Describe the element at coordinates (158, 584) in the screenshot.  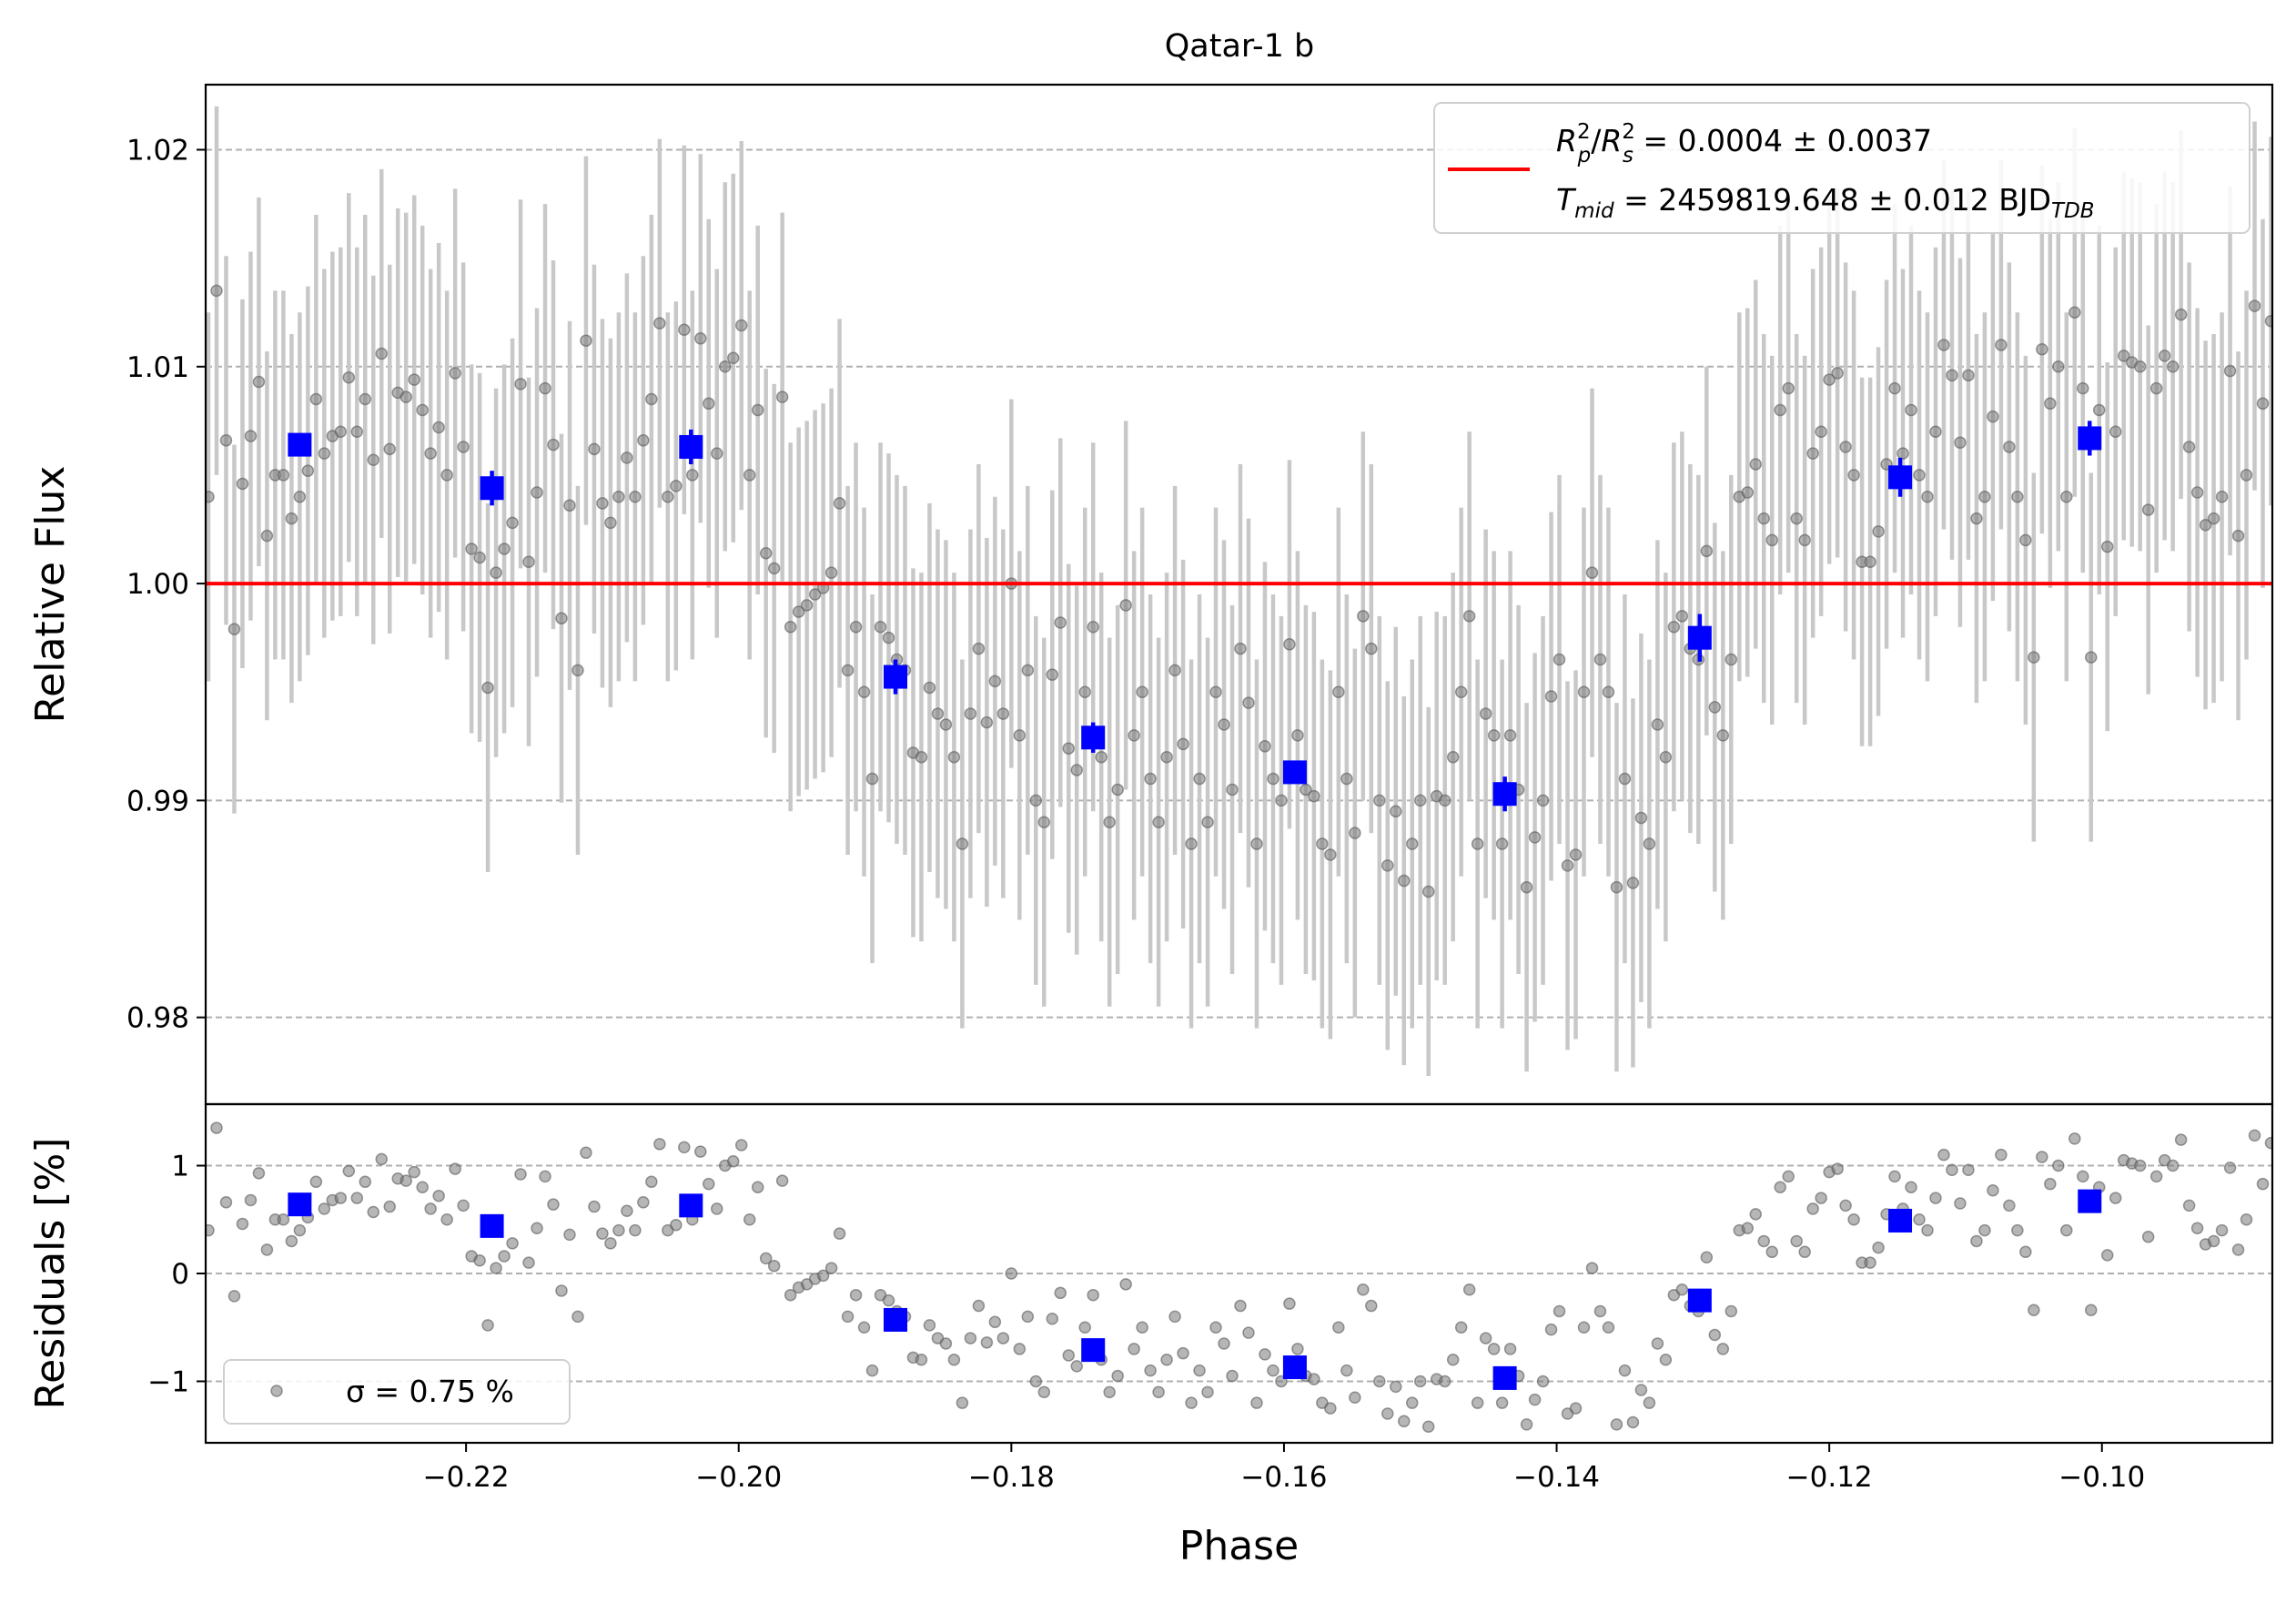
I see `flux-y-tick-label: 1.00` at that location.